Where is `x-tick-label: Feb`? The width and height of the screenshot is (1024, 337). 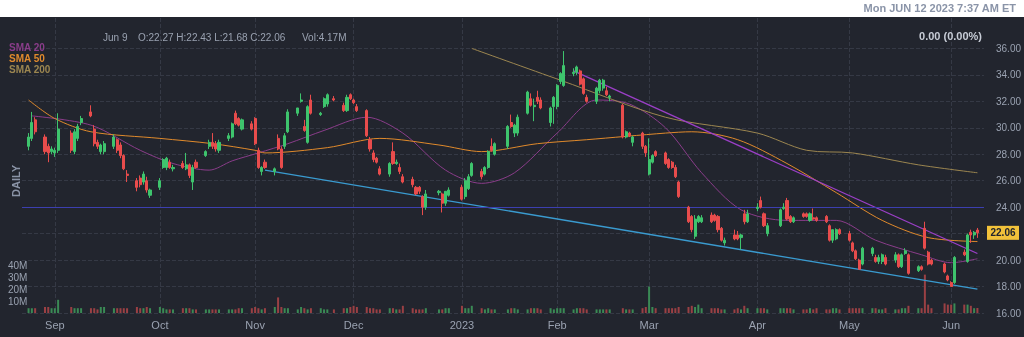
x-tick-label: Feb is located at coordinates (557, 324).